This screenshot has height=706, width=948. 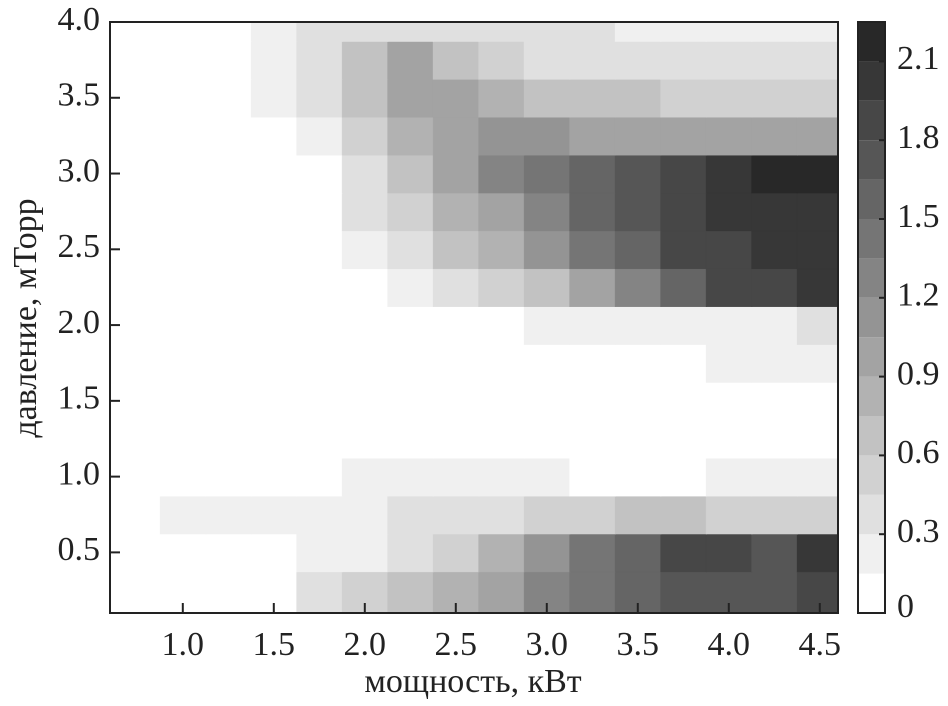 I want to click on colorbar-tick-label: 1.8, so click(x=918, y=137).